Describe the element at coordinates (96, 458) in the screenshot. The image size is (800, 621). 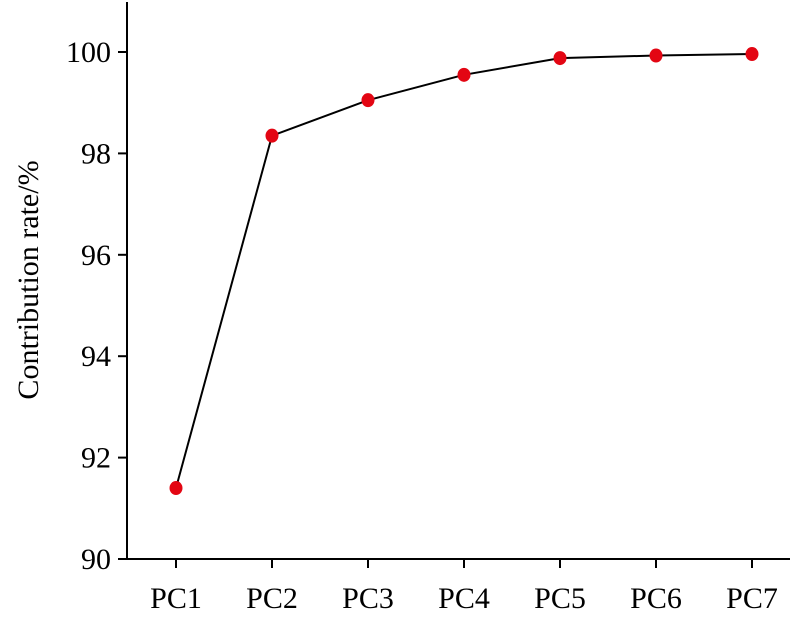
I see `y-tick-label: 92` at that location.